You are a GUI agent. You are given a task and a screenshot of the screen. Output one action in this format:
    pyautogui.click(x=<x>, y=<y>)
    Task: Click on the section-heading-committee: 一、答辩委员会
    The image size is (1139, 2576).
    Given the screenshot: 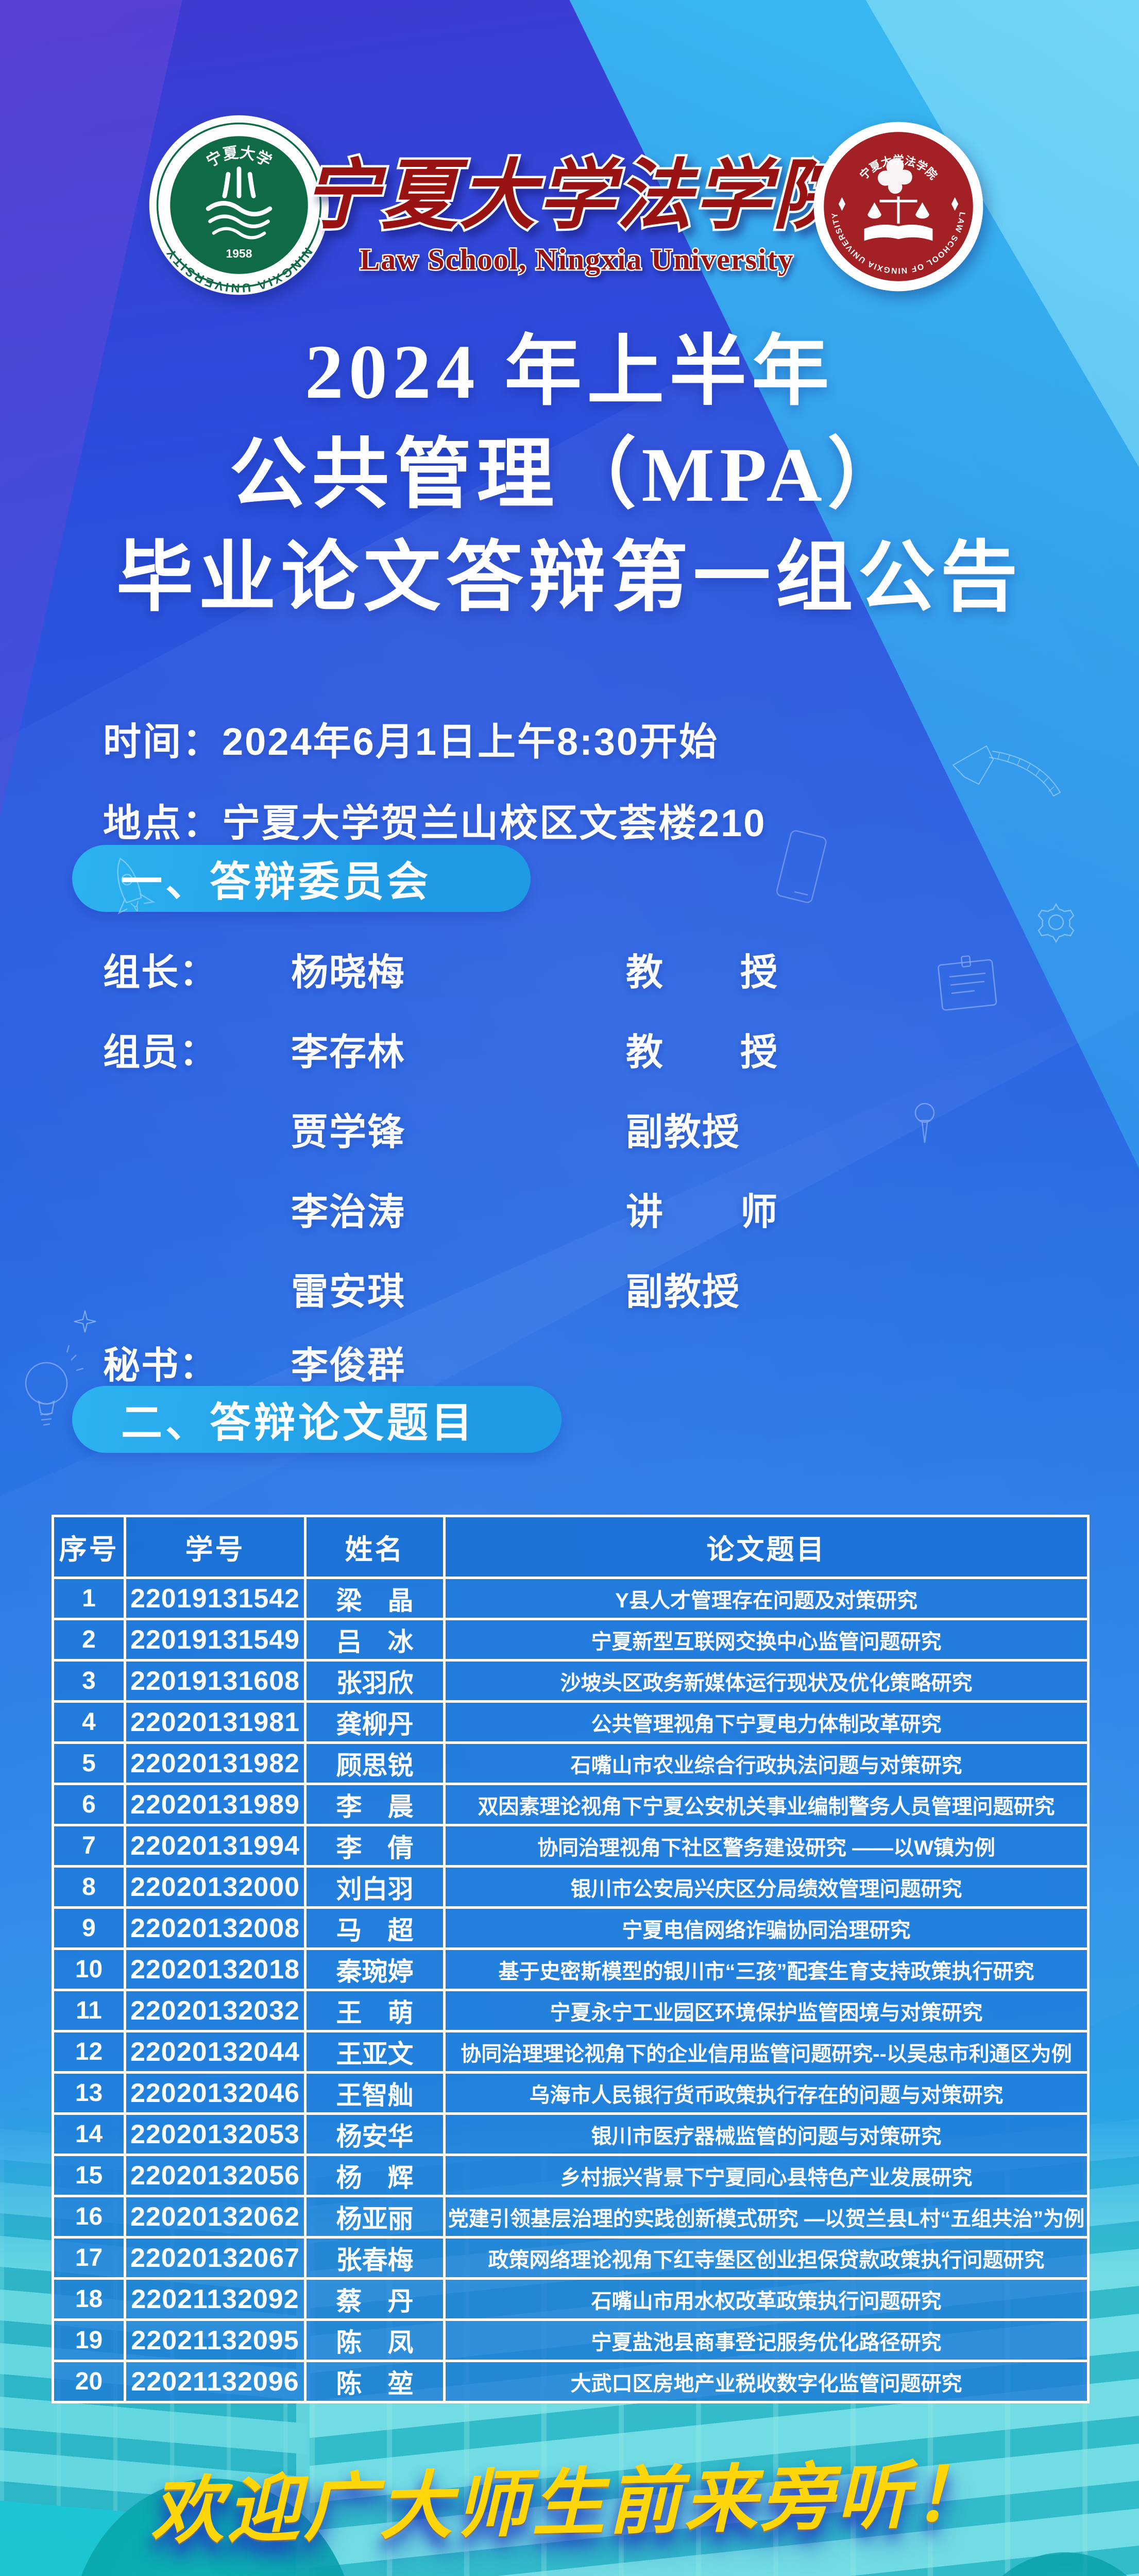 What is the action you would take?
    pyautogui.click(x=301, y=878)
    